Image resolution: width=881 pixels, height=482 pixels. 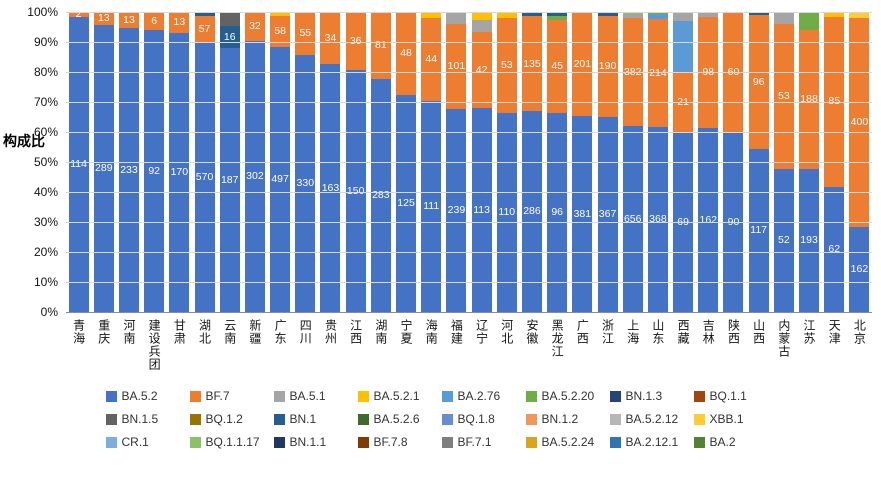 I want to click on x-axis-line, so click(x=469, y=312).